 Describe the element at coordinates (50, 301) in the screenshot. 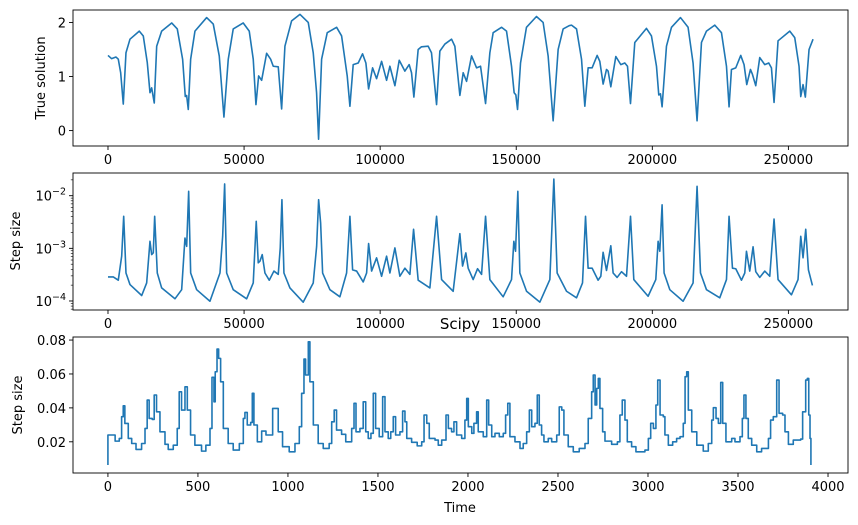

I see `y-tick-label: 10⁻⁴` at that location.